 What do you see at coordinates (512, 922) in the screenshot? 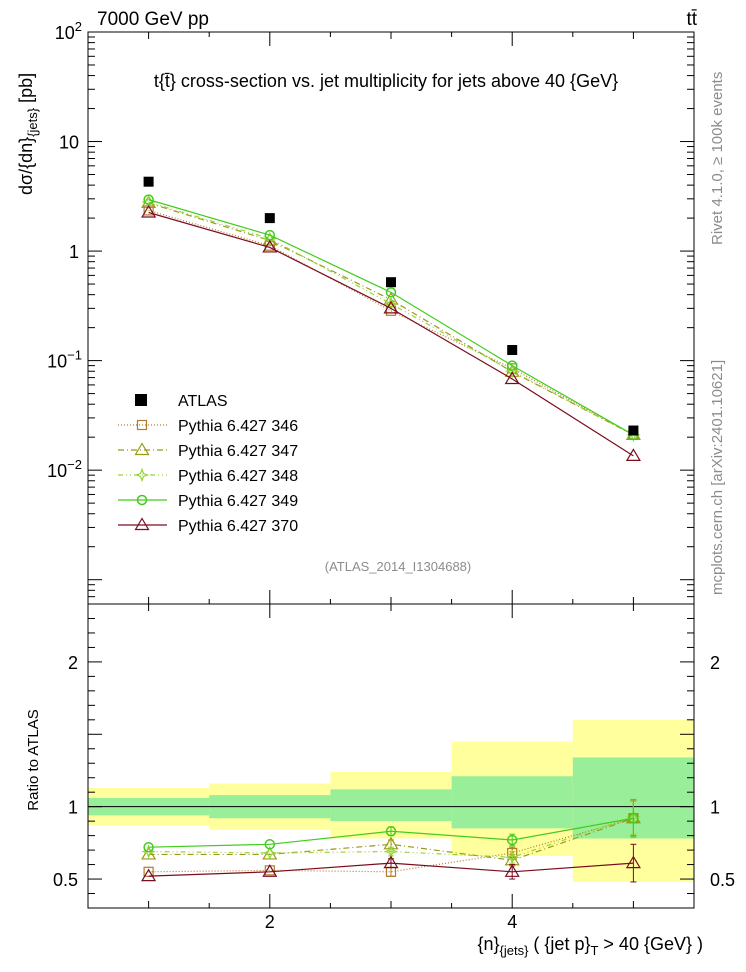
I see `x-tick-label: 4` at bounding box center [512, 922].